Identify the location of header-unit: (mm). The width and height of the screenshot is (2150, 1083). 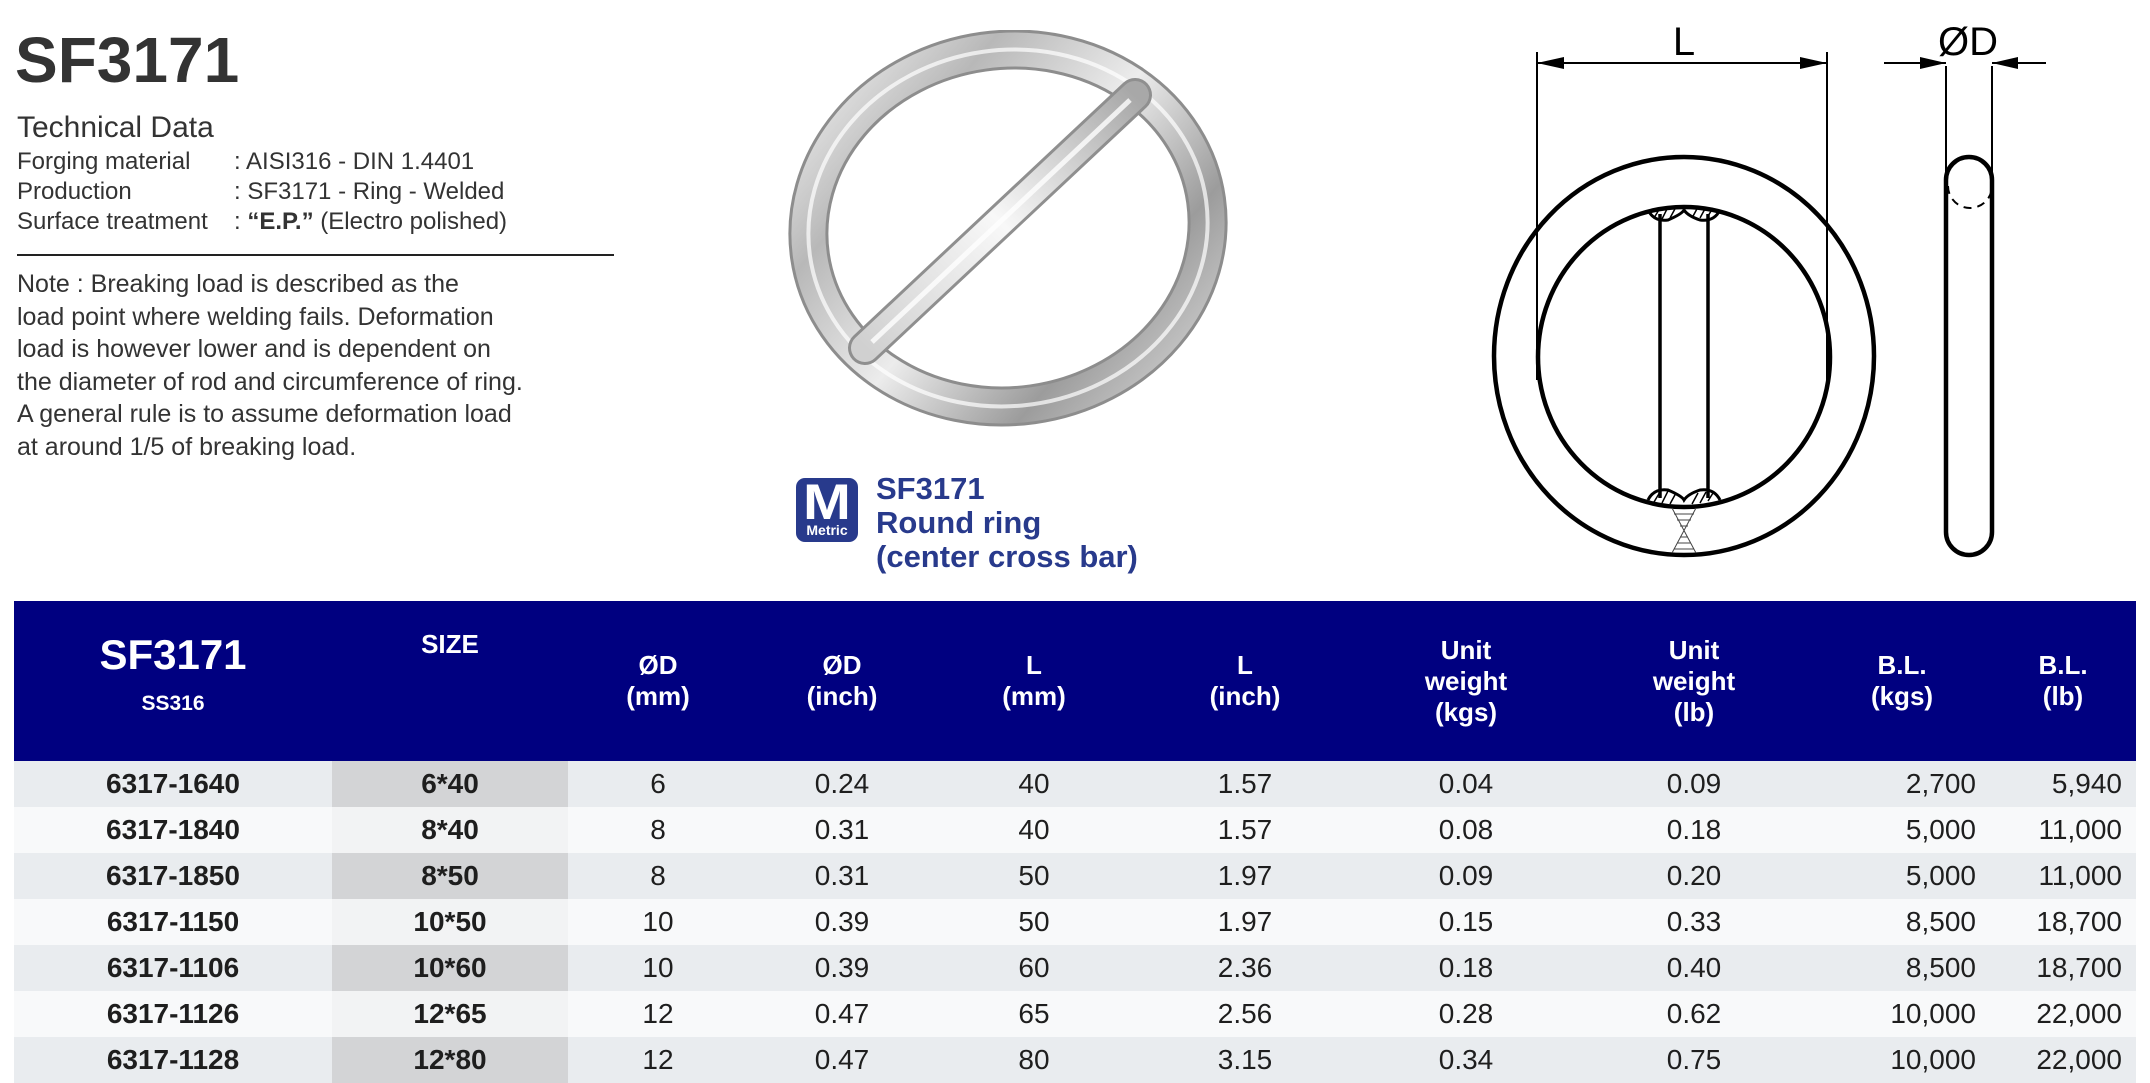
(1034, 696).